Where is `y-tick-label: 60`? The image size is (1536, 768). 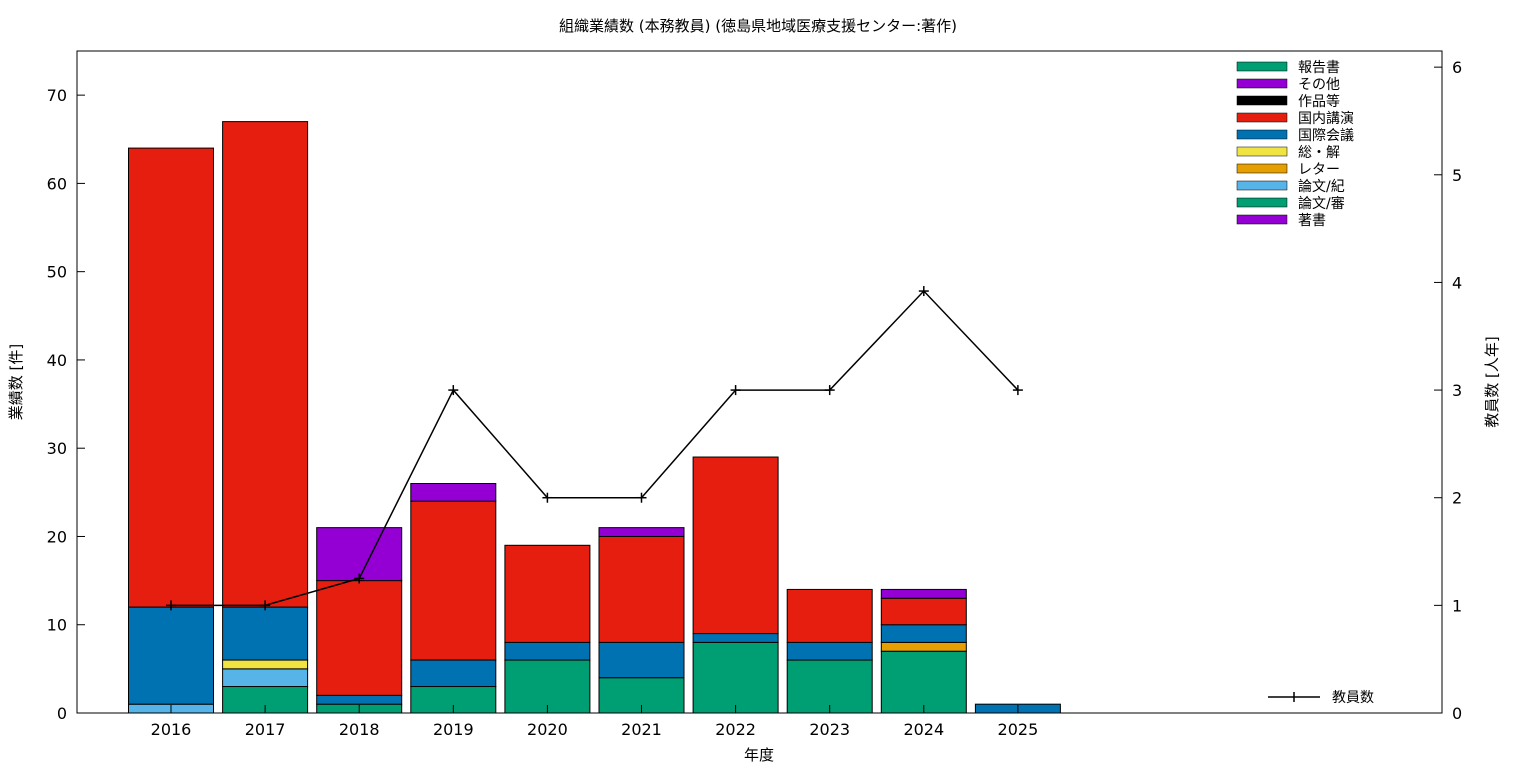
y-tick-label: 60 is located at coordinates (57, 183).